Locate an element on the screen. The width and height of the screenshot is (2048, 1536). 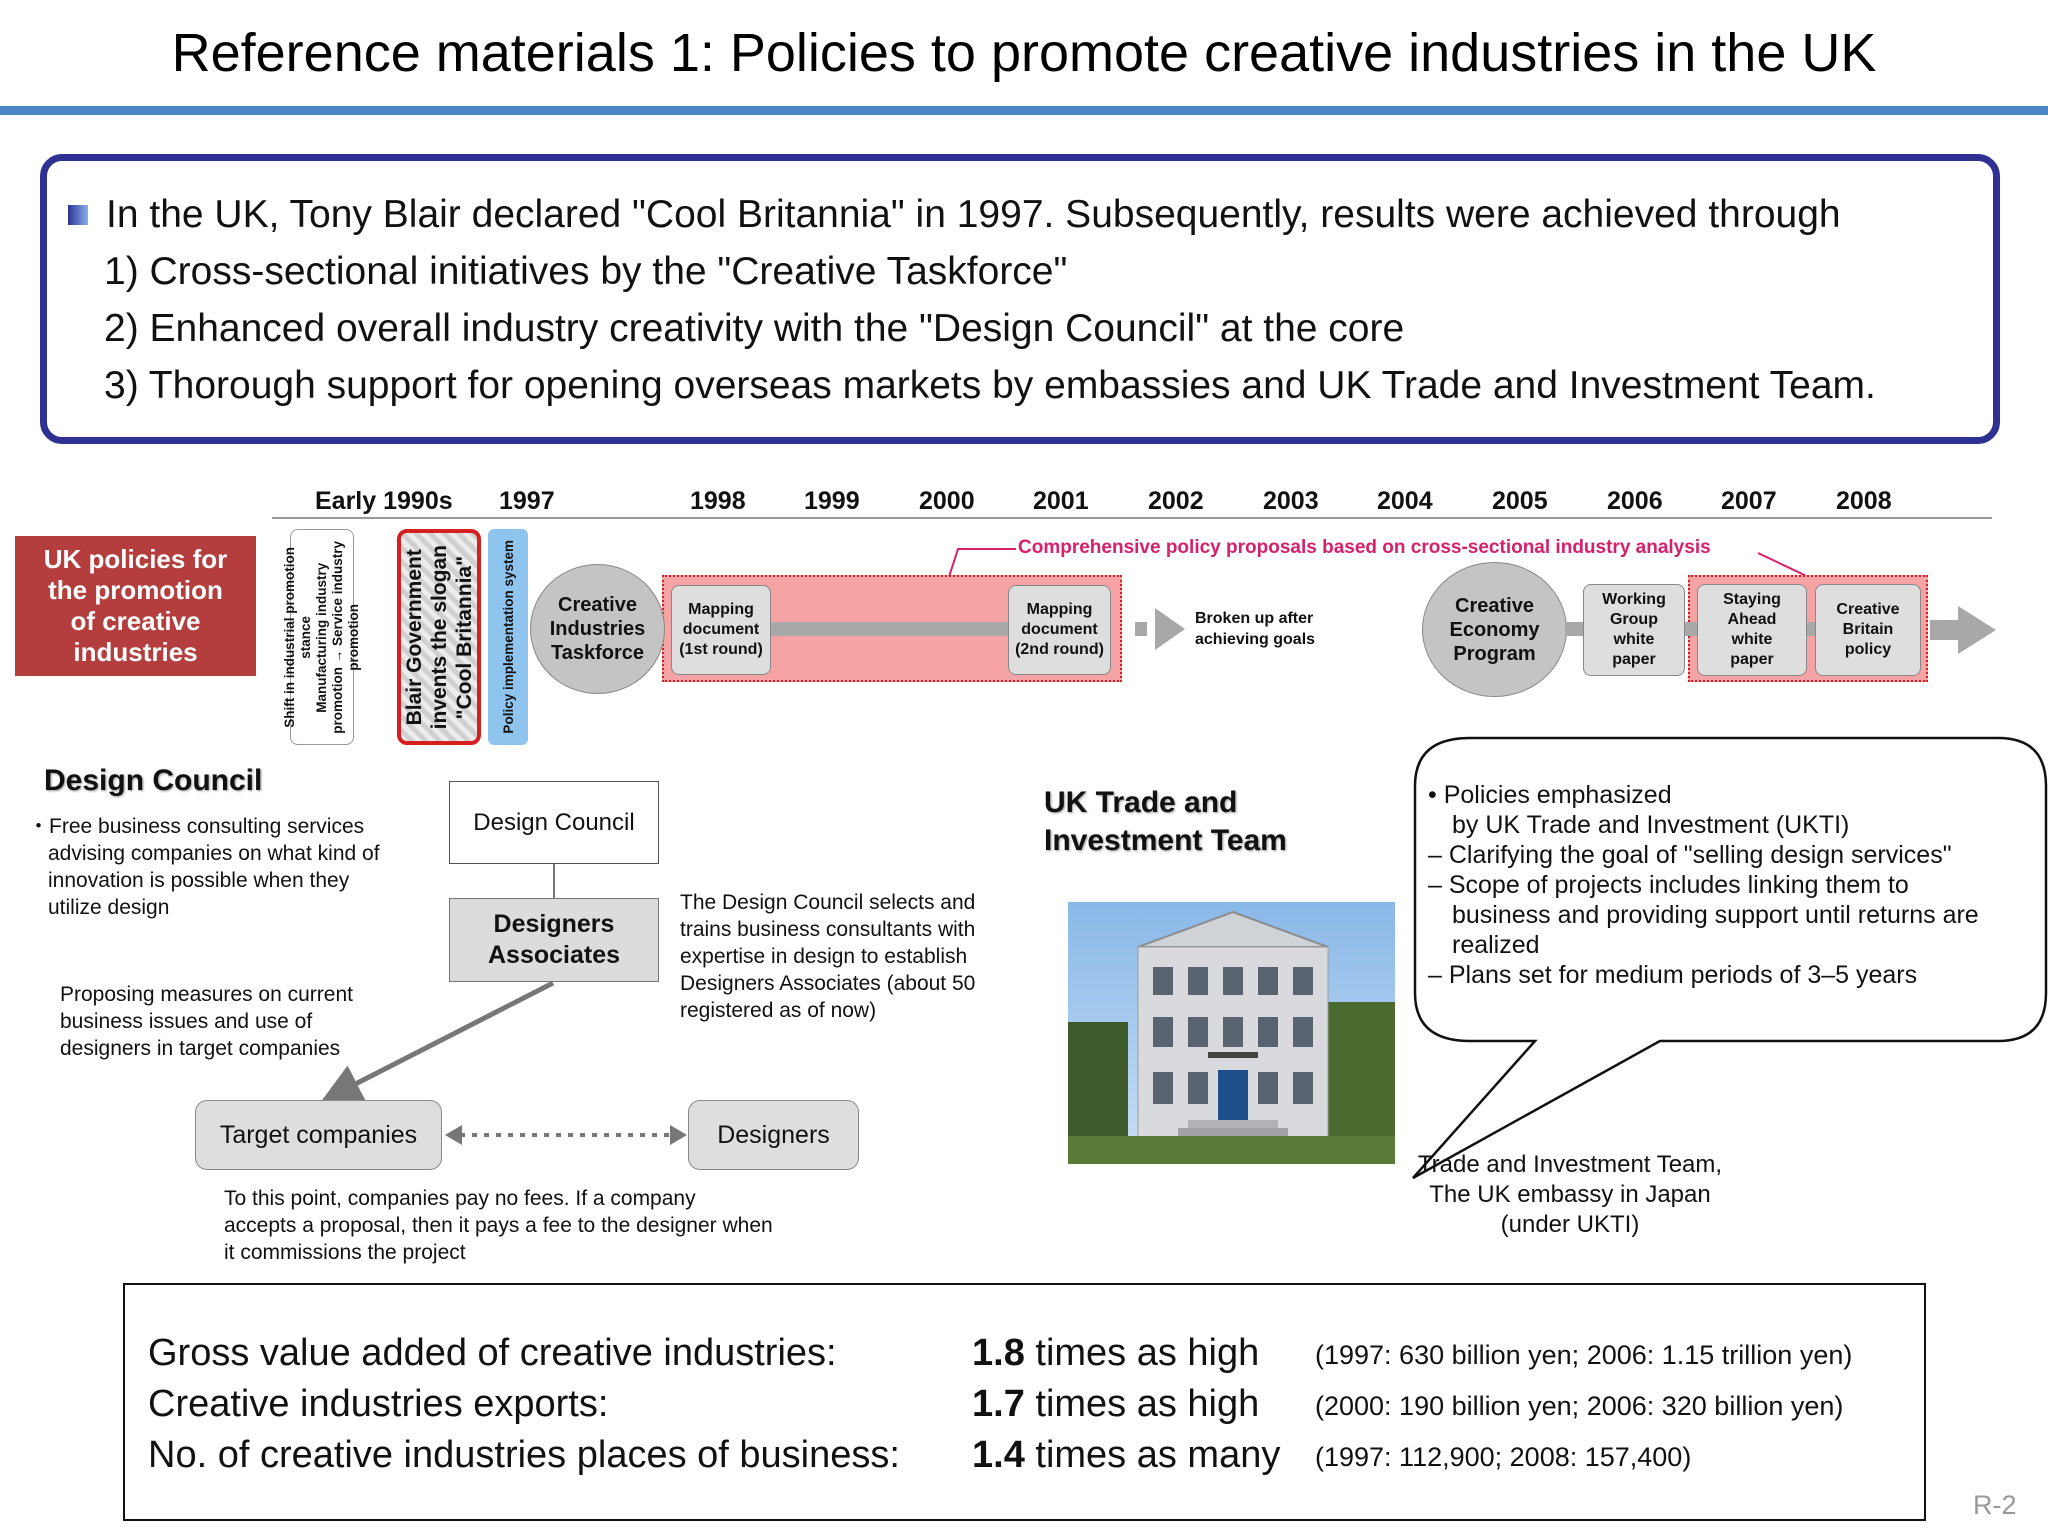
designers-box: Designers is located at coordinates (773, 1135).